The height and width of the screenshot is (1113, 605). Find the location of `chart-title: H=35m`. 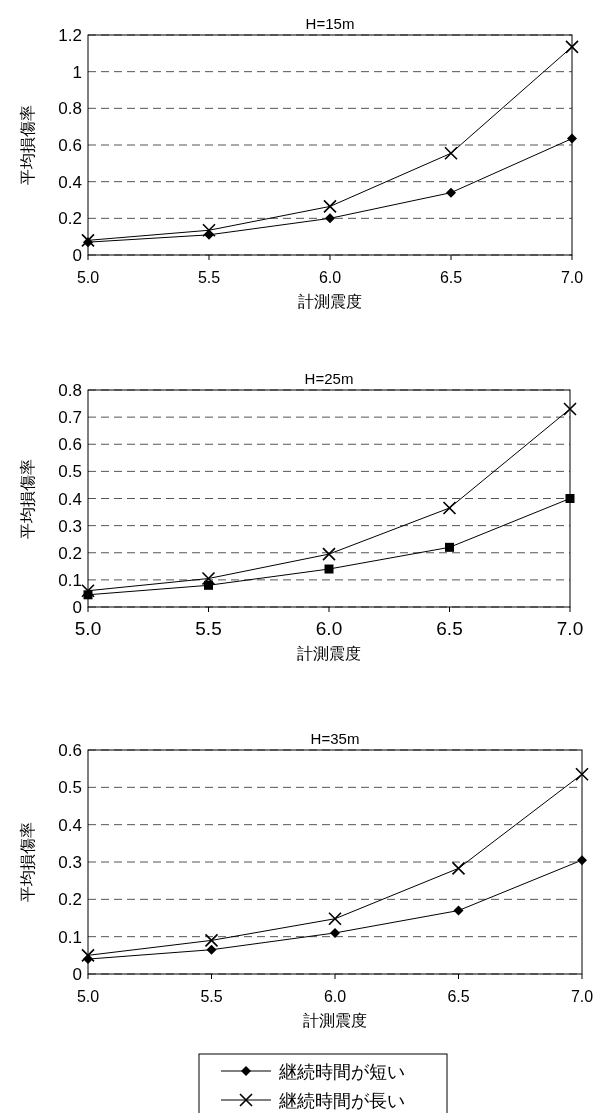

chart-title: H=35m is located at coordinates (335, 738).